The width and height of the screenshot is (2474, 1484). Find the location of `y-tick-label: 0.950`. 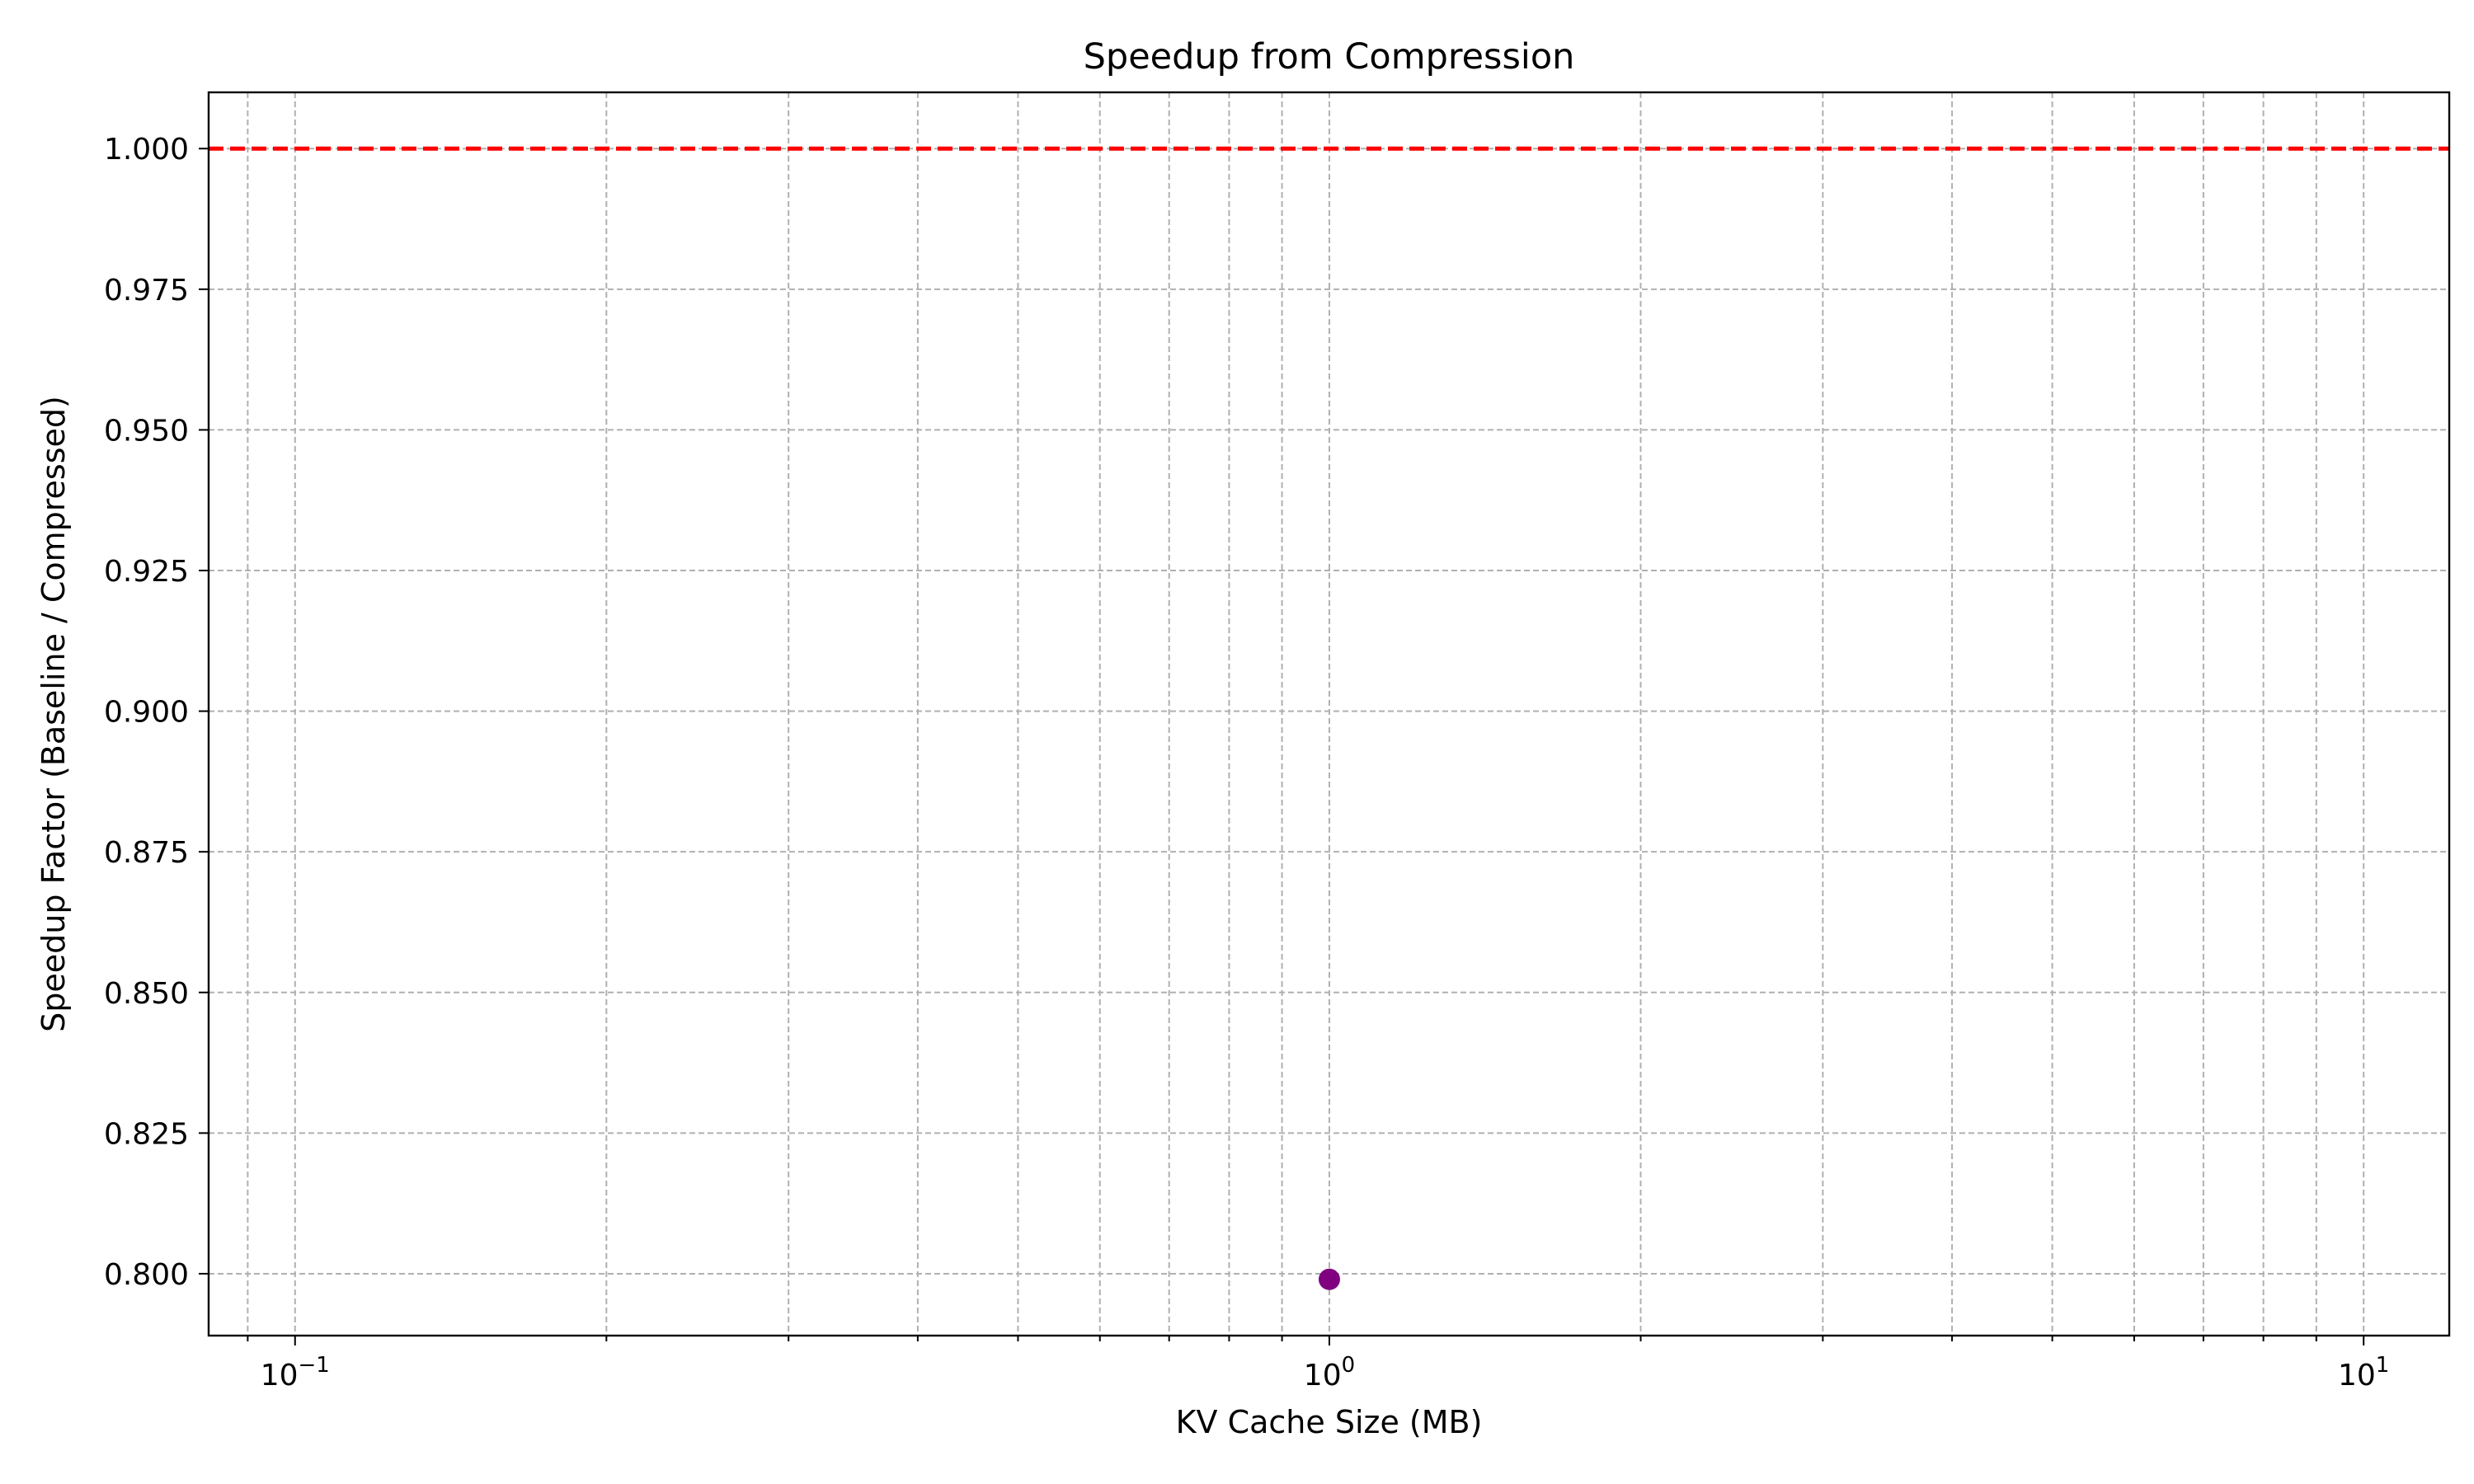

y-tick-label: 0.950 is located at coordinates (146, 431).